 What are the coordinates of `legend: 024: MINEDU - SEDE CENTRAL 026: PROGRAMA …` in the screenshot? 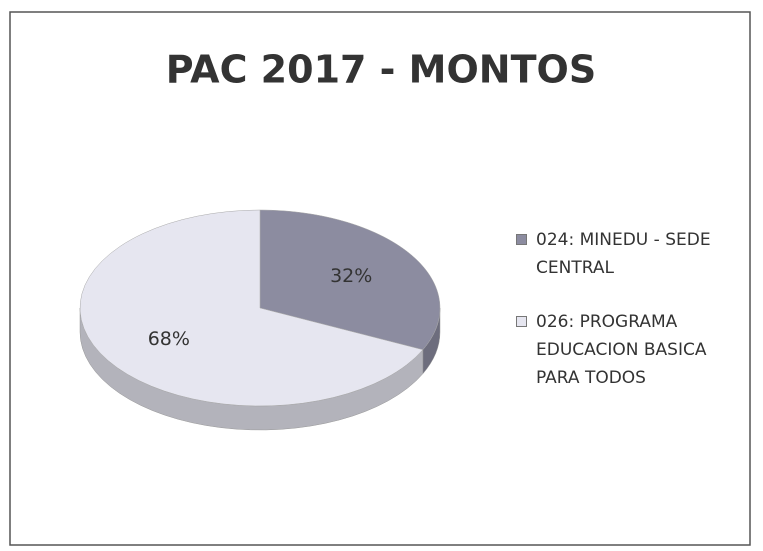 It's located at (631, 322).